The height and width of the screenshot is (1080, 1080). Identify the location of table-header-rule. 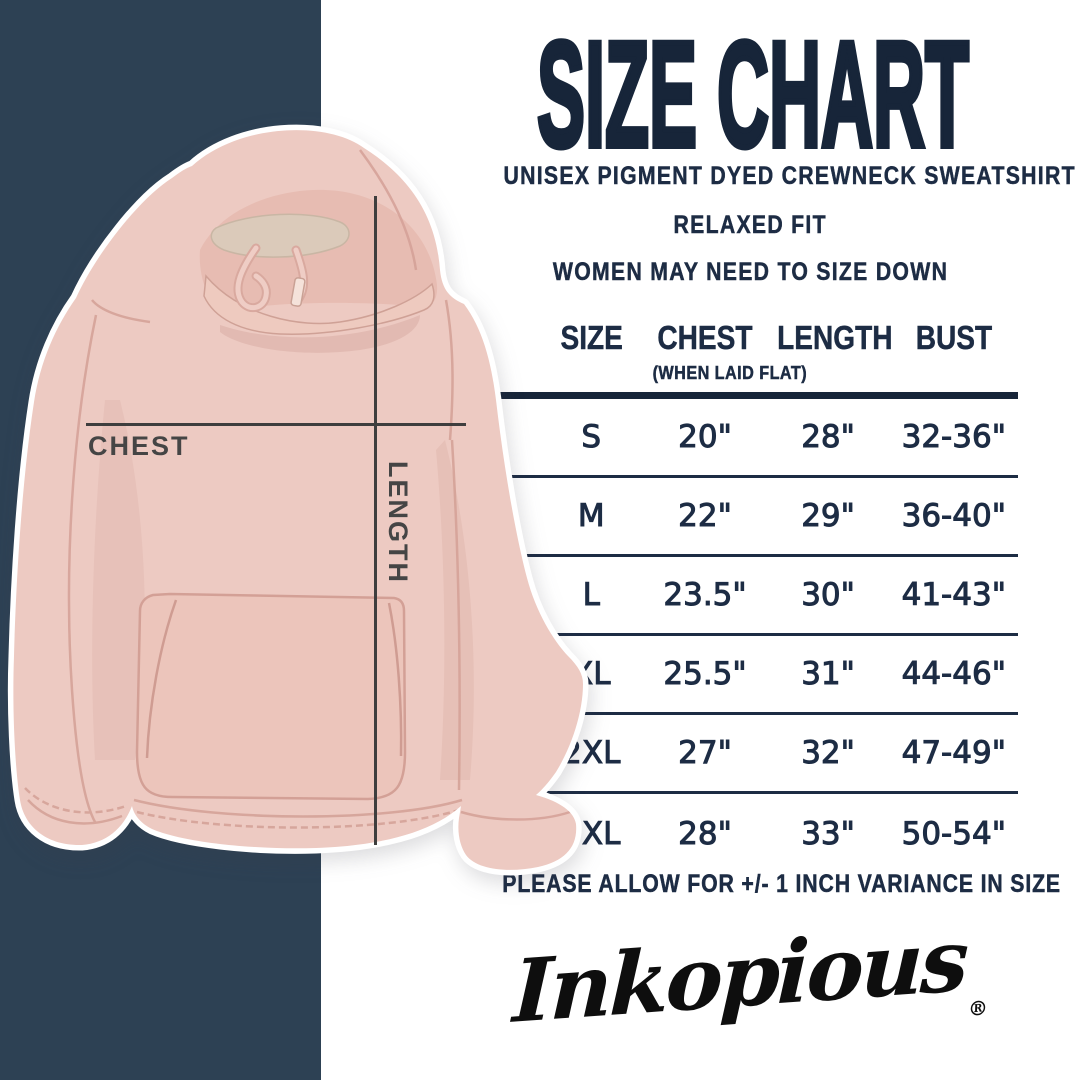
(750, 395).